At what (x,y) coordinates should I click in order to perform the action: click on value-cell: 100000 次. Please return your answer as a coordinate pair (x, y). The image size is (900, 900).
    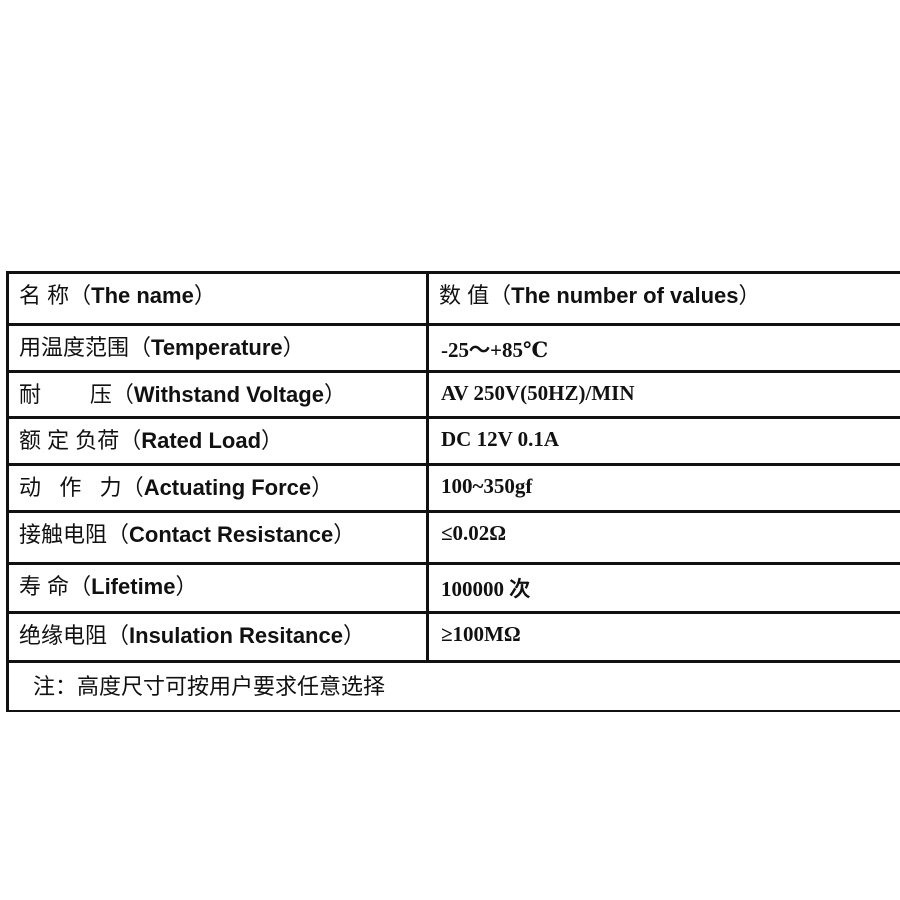
    Looking at the image, I should click on (664, 588).